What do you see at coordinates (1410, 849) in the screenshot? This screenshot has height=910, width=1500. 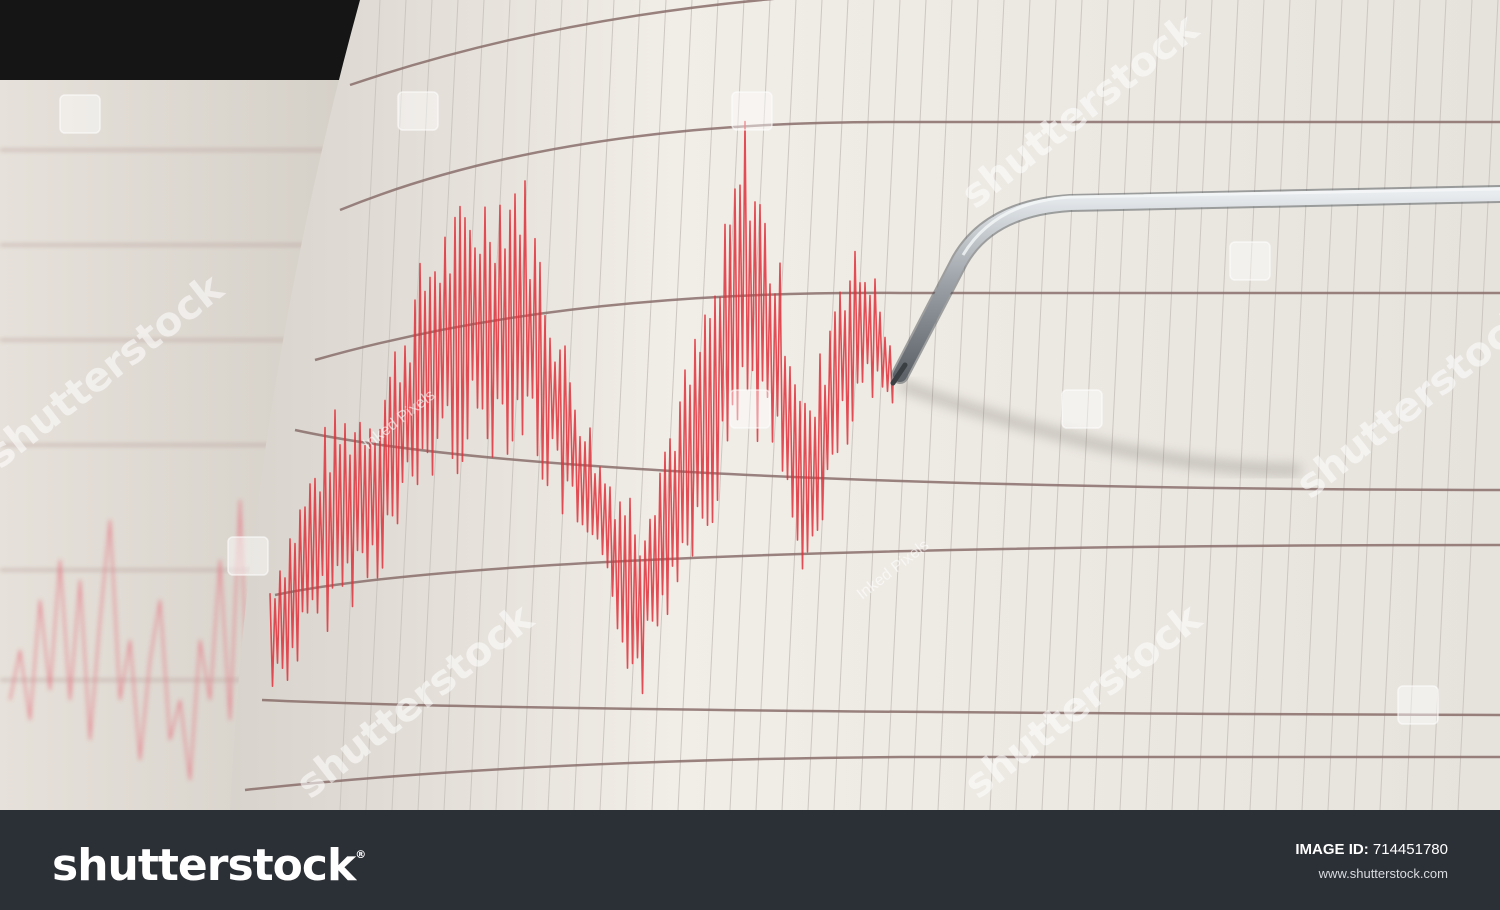 I see `image-id-value: 714451780` at bounding box center [1410, 849].